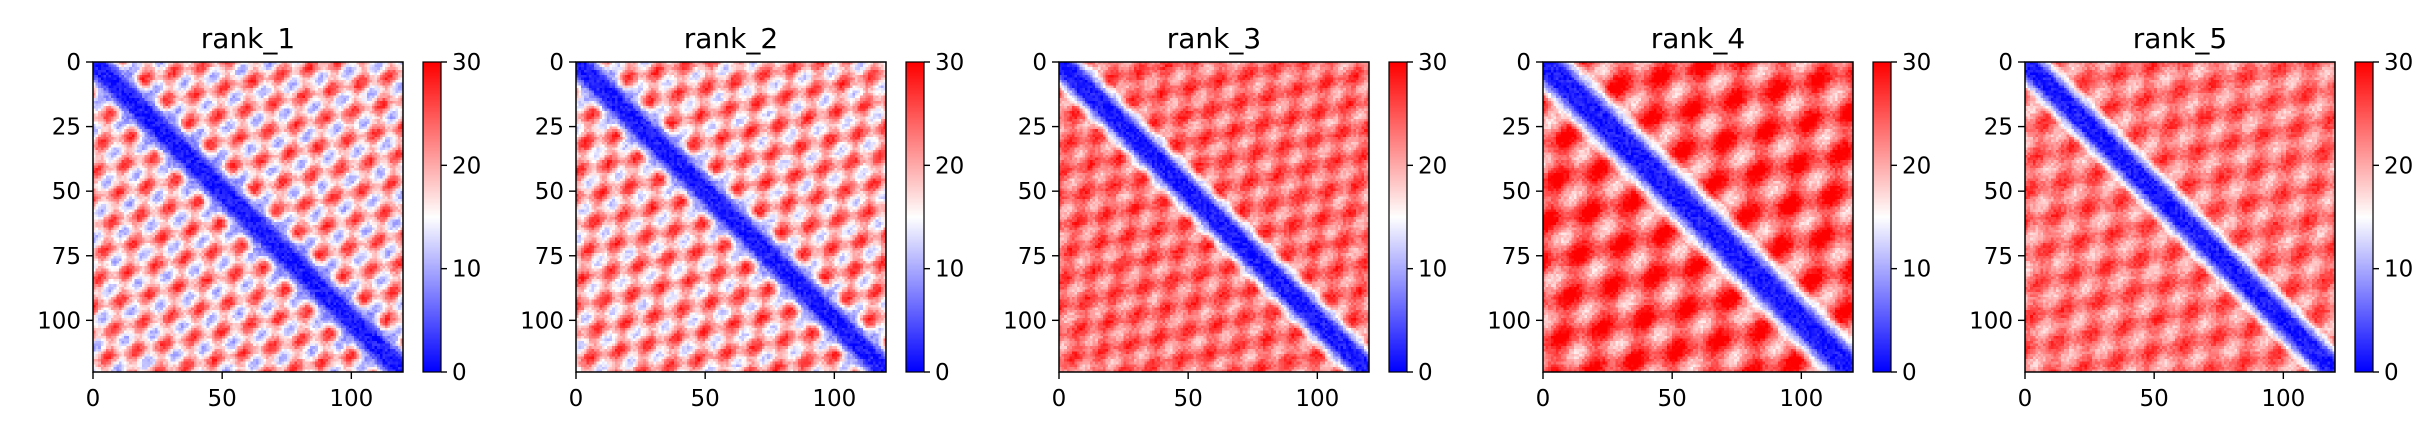  I want to click on panel-title: rank_2, so click(731, 38).